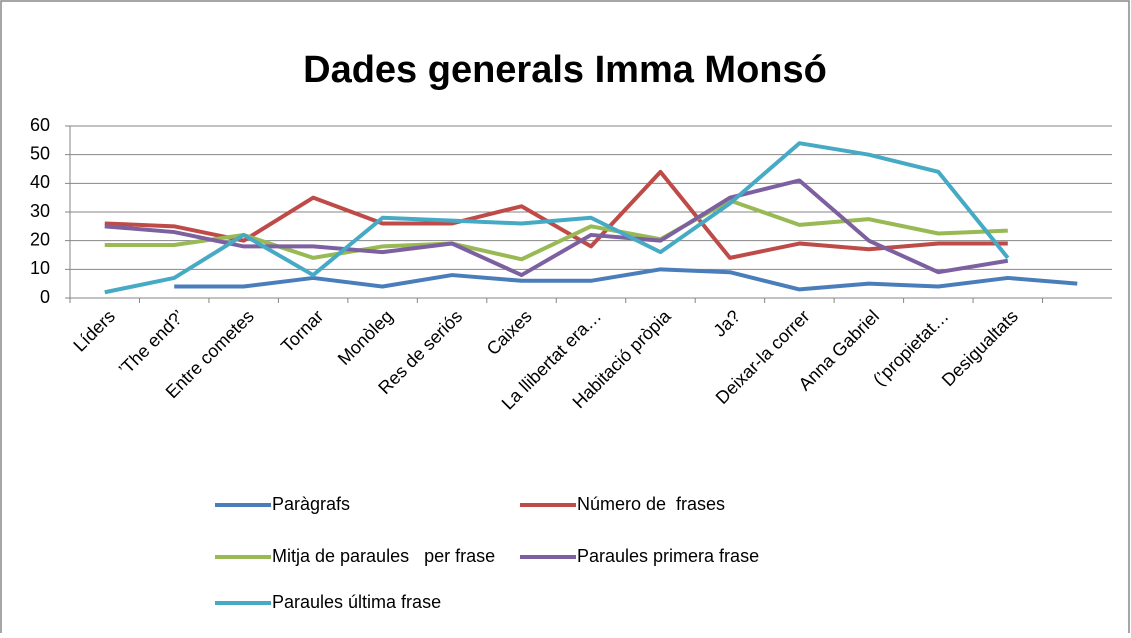 The height and width of the screenshot is (638, 1131). What do you see at coordinates (40, 239) in the screenshot?
I see `y-tick-label: 20` at bounding box center [40, 239].